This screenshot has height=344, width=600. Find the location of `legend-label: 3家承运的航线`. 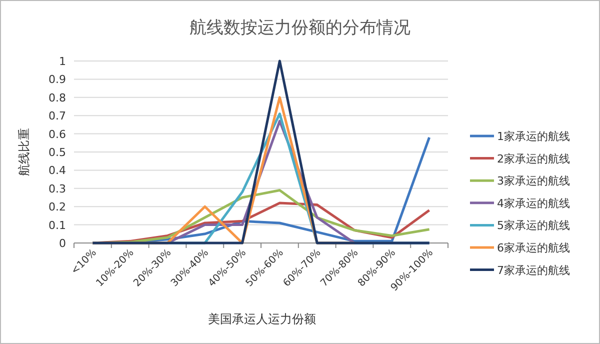

legend-label: 3家承运的航线 is located at coordinates (533, 181).